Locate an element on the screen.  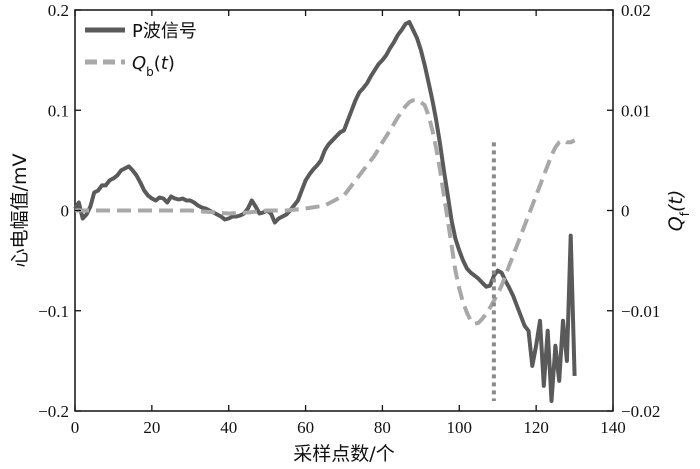
y-right-tick-label: −0.01 is located at coordinates (640, 311).